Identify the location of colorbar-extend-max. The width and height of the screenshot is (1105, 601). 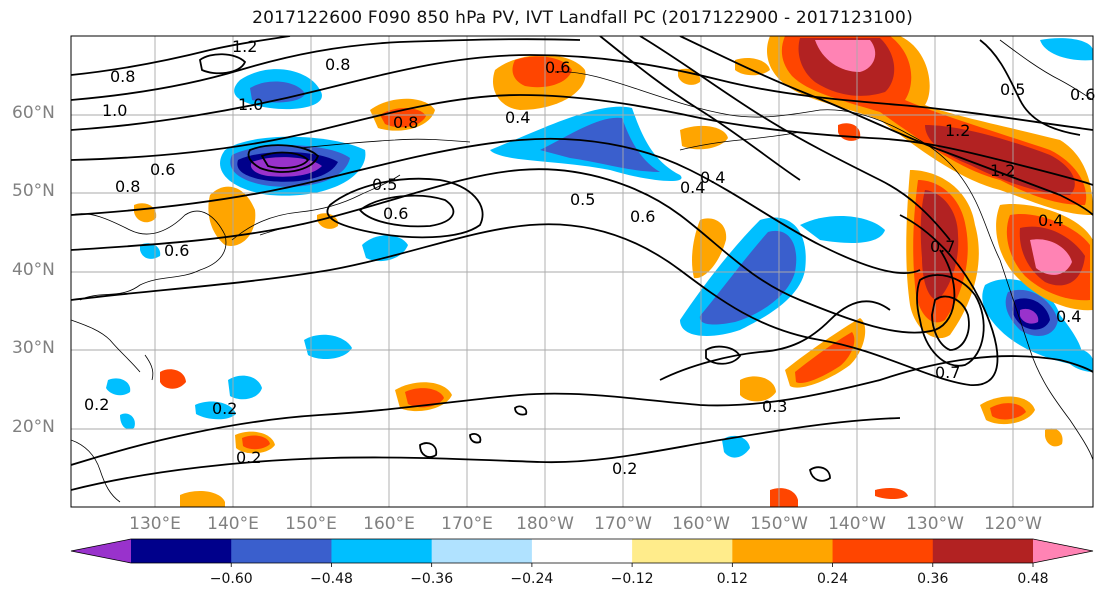
(1063, 551).